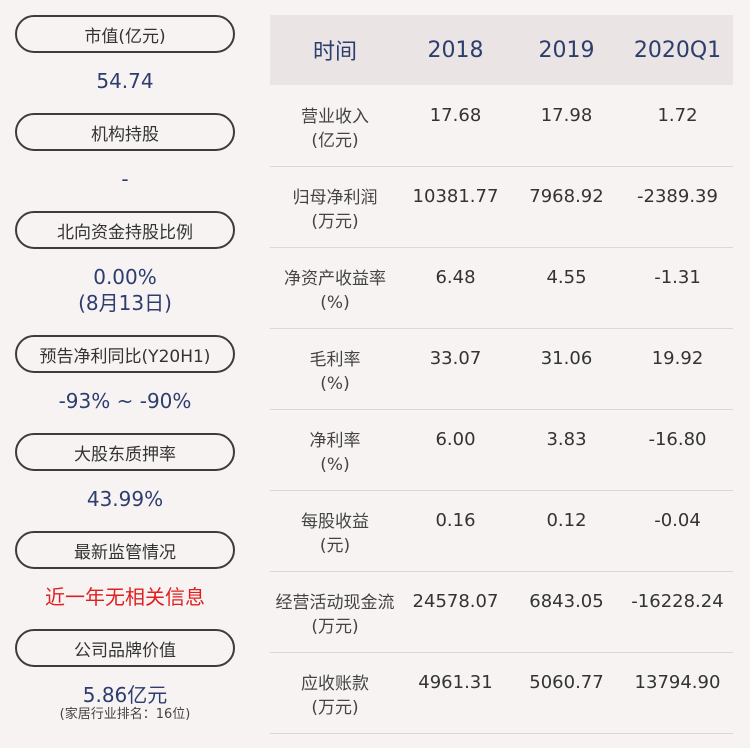 This screenshot has height=748, width=750. What do you see at coordinates (566, 439) in the screenshot?
I see `cell-2019: 3.83` at bounding box center [566, 439].